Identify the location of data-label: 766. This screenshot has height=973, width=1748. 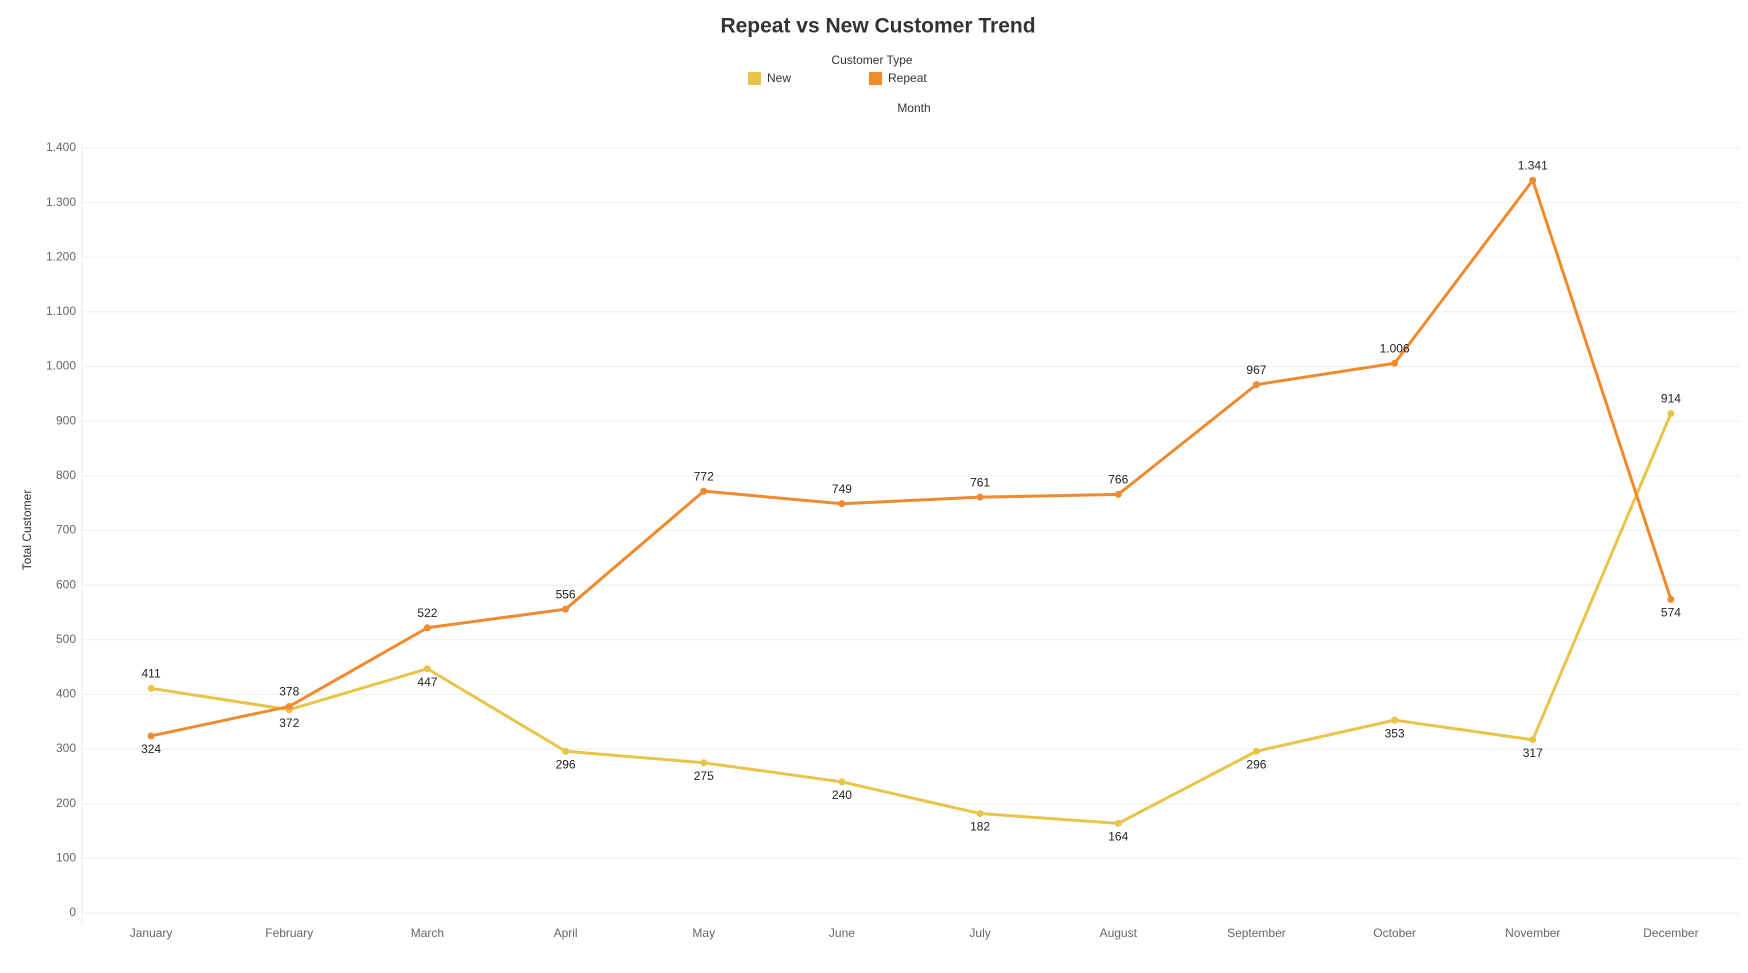
(1118, 480).